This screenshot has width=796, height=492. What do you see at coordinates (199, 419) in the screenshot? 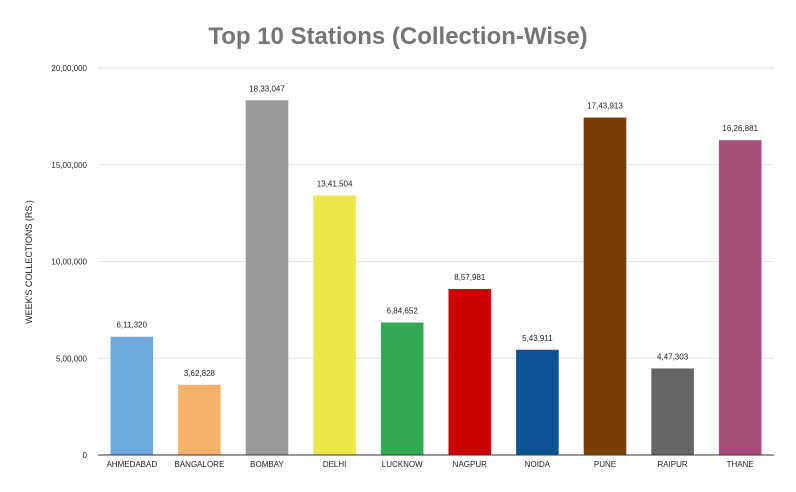
I see `bar-bangalore` at bounding box center [199, 419].